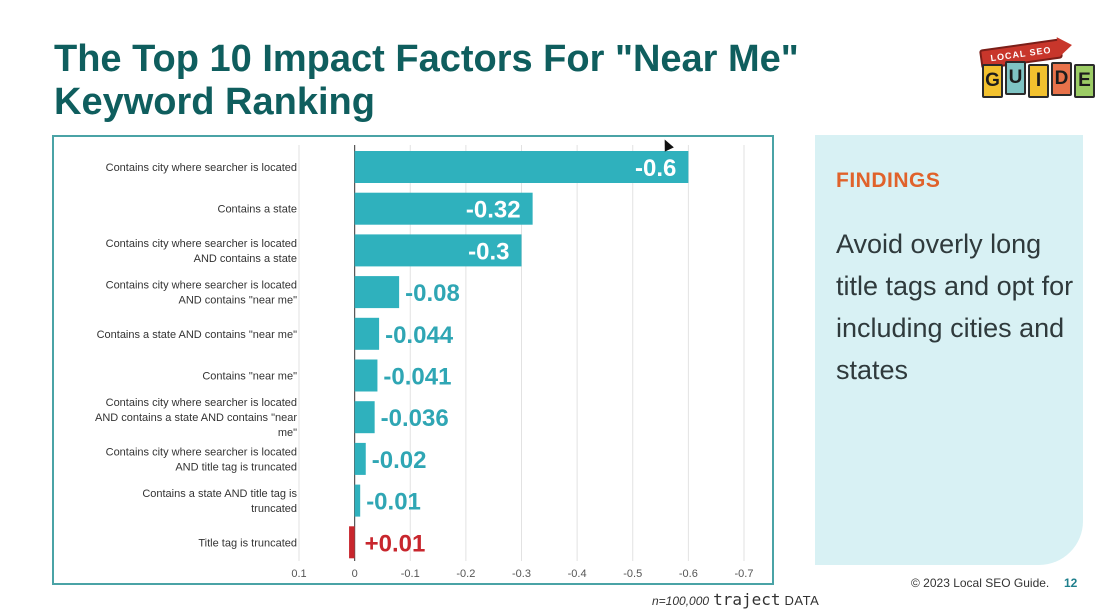 This screenshot has width=1098, height=614. What do you see at coordinates (219, 494) in the screenshot?
I see `category-label: Contains a state AND title tag is` at bounding box center [219, 494].